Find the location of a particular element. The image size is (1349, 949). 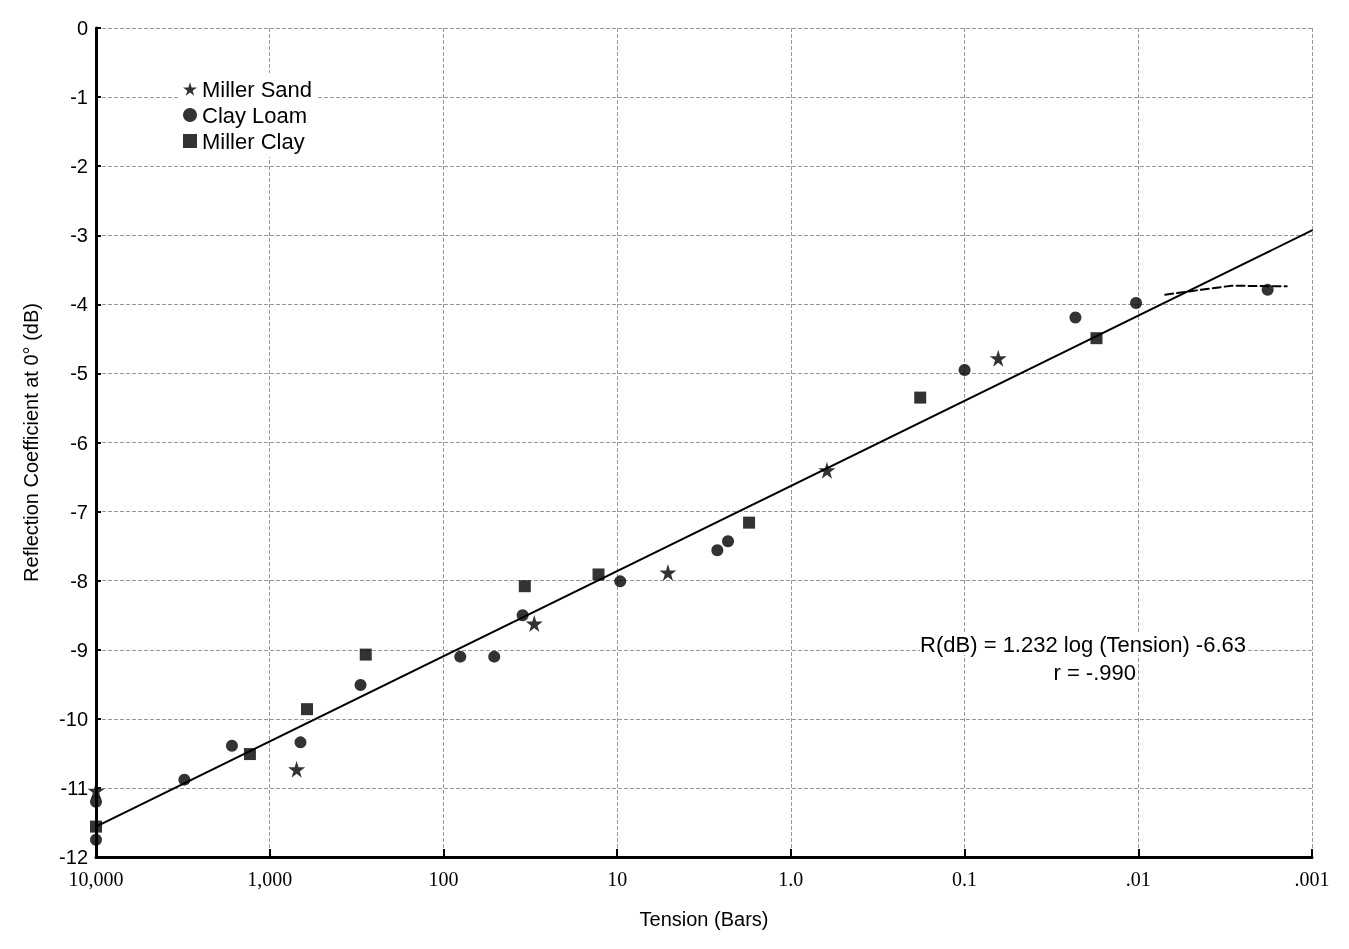

x-axis-title: Tension (Bars) is located at coordinates (704, 919).